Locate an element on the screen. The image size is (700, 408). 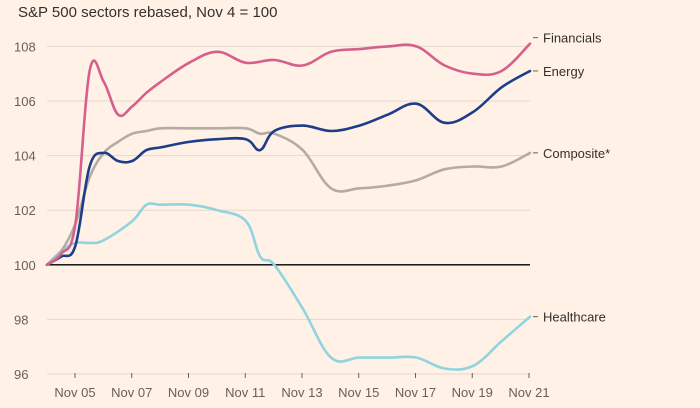
x-tick-label: Nov 09 is located at coordinates (188, 392).